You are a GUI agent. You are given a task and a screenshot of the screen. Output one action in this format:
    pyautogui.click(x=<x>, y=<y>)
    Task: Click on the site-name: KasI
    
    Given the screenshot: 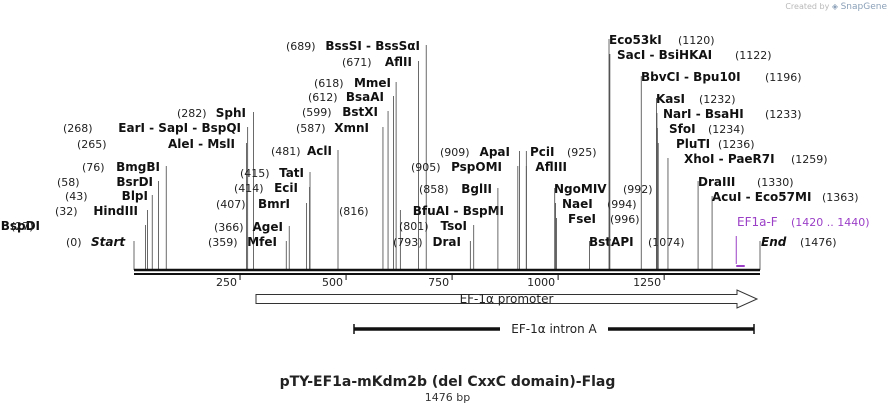 What is the action you would take?
    pyautogui.click(x=670, y=99)
    